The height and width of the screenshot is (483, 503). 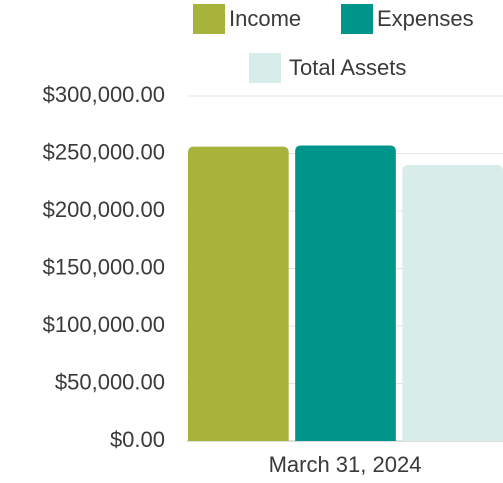 I want to click on y-tick-label: $0.00, so click(x=137, y=439).